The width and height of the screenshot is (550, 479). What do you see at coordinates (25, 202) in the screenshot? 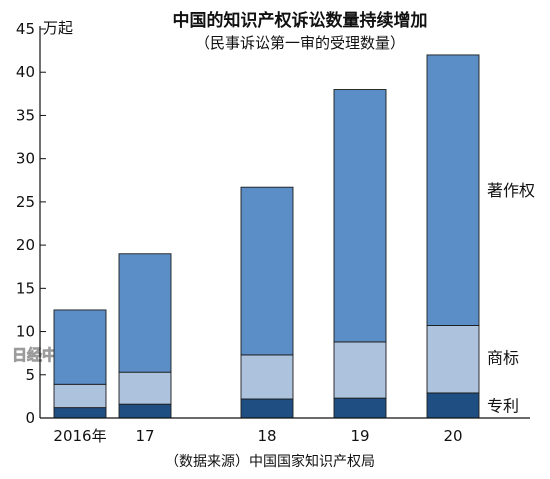
I see `y-tick-label: 25` at bounding box center [25, 202].